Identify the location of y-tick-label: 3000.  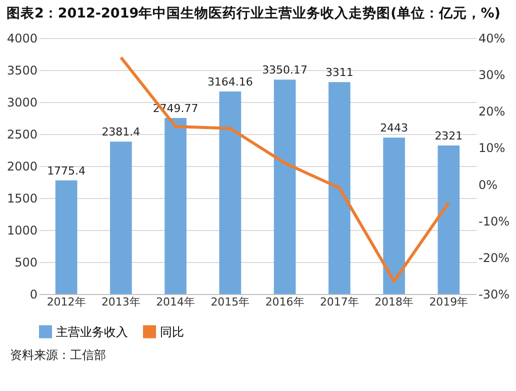
(22, 103).